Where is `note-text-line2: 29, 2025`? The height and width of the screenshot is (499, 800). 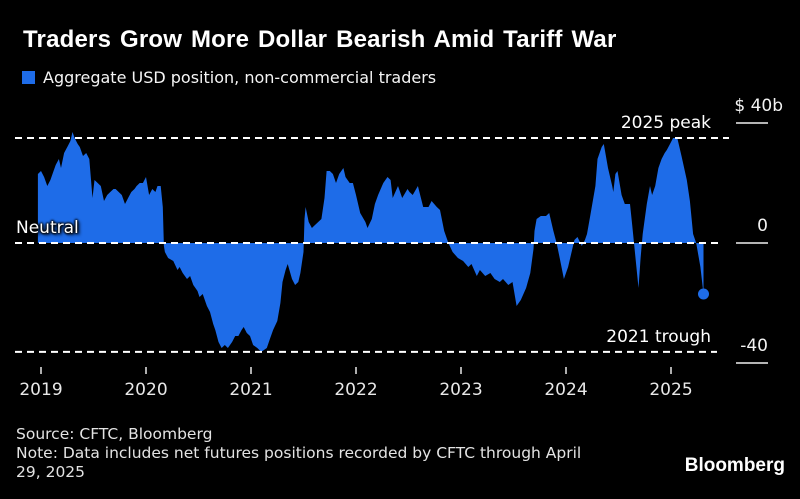
note-text-line2: 29, 2025 is located at coordinates (51, 472).